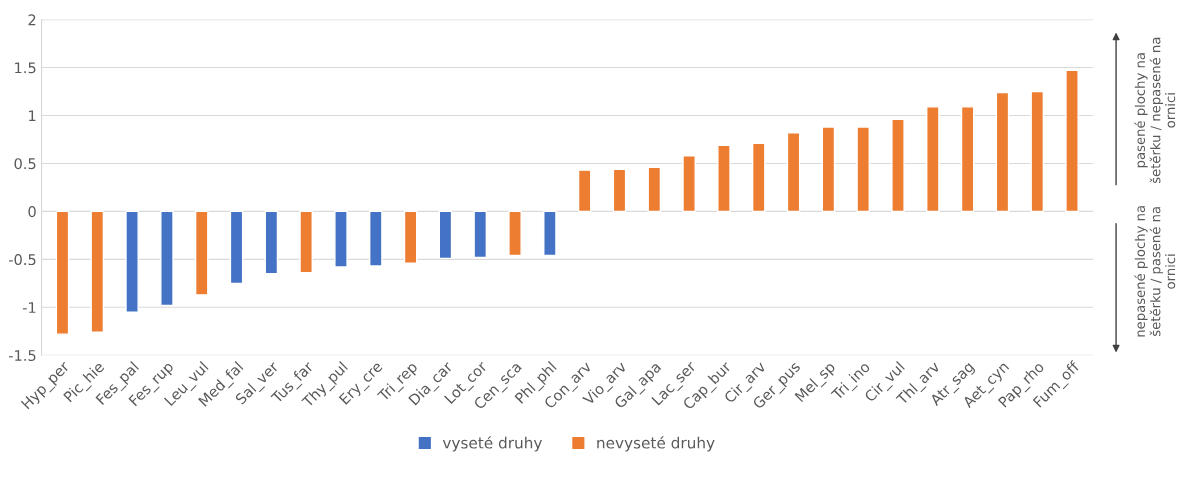  What do you see at coordinates (25, 164) in the screenshot?
I see `y-tick-label: 0.5` at bounding box center [25, 164].